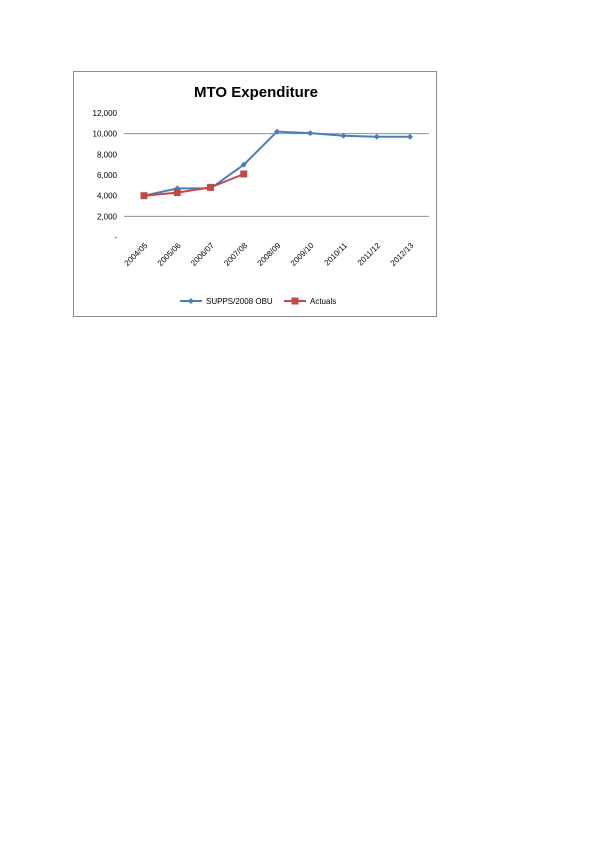 The height and width of the screenshot is (841, 595). What do you see at coordinates (105, 134) in the screenshot?
I see `y-tick-label: 10,000` at bounding box center [105, 134].